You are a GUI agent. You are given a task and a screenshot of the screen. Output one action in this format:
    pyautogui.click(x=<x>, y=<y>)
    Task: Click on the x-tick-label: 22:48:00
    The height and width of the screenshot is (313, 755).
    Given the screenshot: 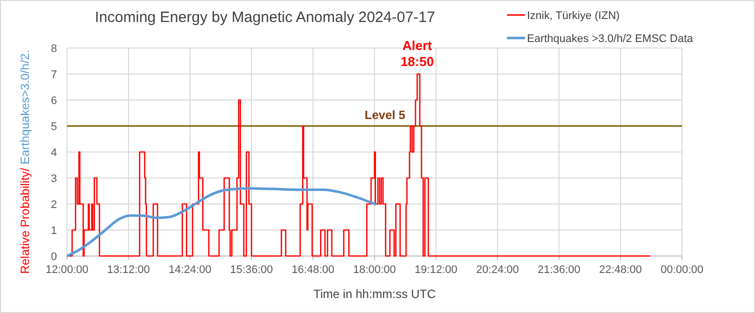 What is the action you would take?
    pyautogui.click(x=620, y=270)
    